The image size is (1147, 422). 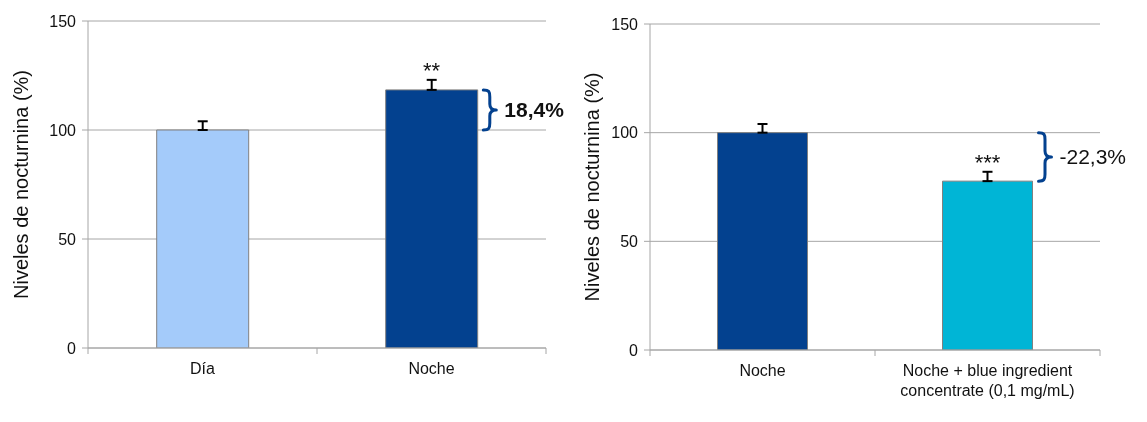 I want to click on annotation: **, so click(x=431, y=70).